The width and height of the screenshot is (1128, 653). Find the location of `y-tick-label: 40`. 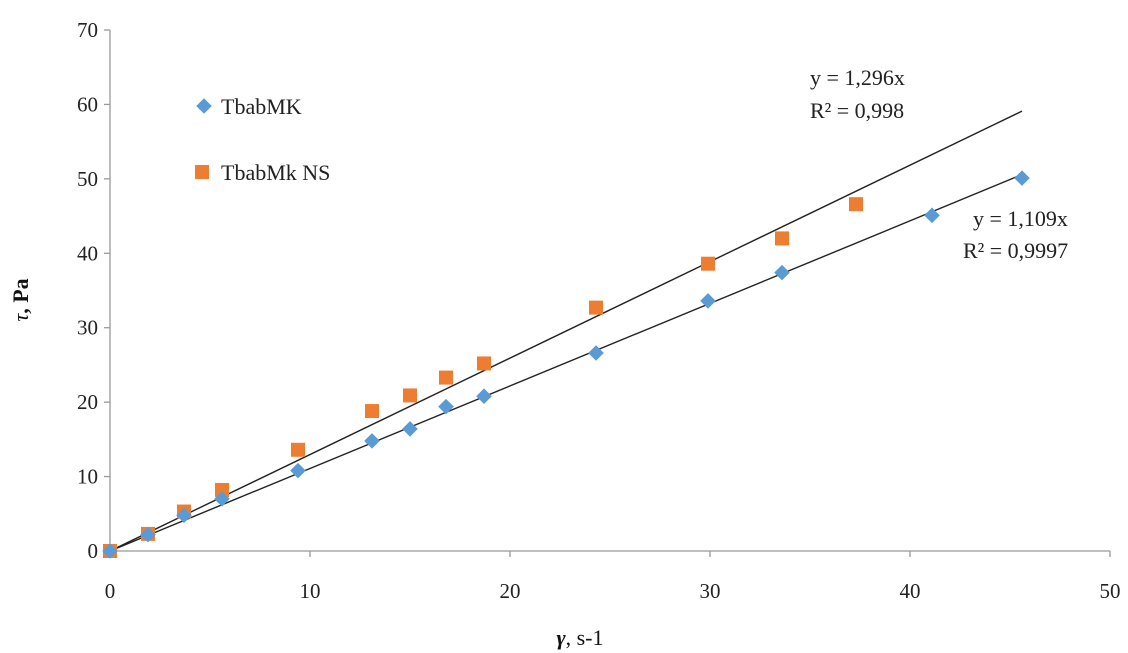

y-tick-label: 40 is located at coordinates (87, 253).